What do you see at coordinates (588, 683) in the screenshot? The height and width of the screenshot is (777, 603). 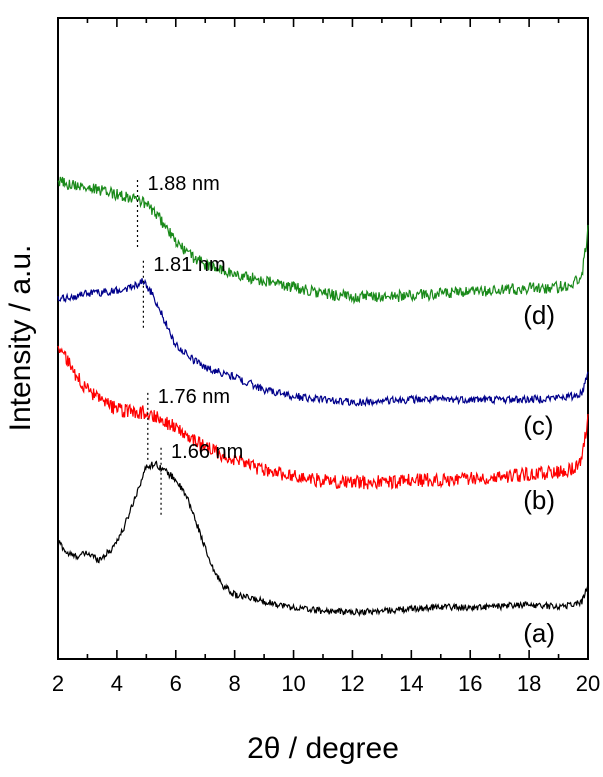 I see `x-tick-label: 20` at bounding box center [588, 683].